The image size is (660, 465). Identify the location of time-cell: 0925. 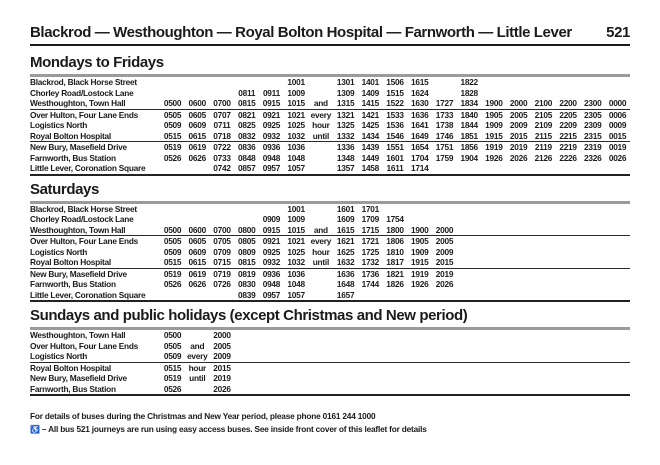
(271, 125).